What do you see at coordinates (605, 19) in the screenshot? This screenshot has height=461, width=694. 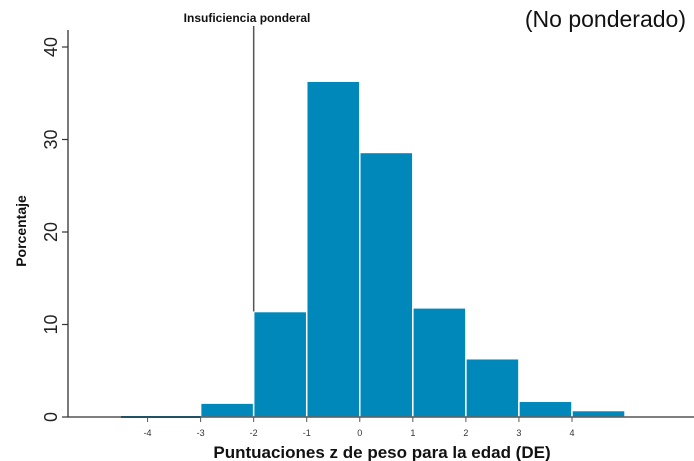 I see `chart-subtitle: (No ponderado)` at bounding box center [605, 19].